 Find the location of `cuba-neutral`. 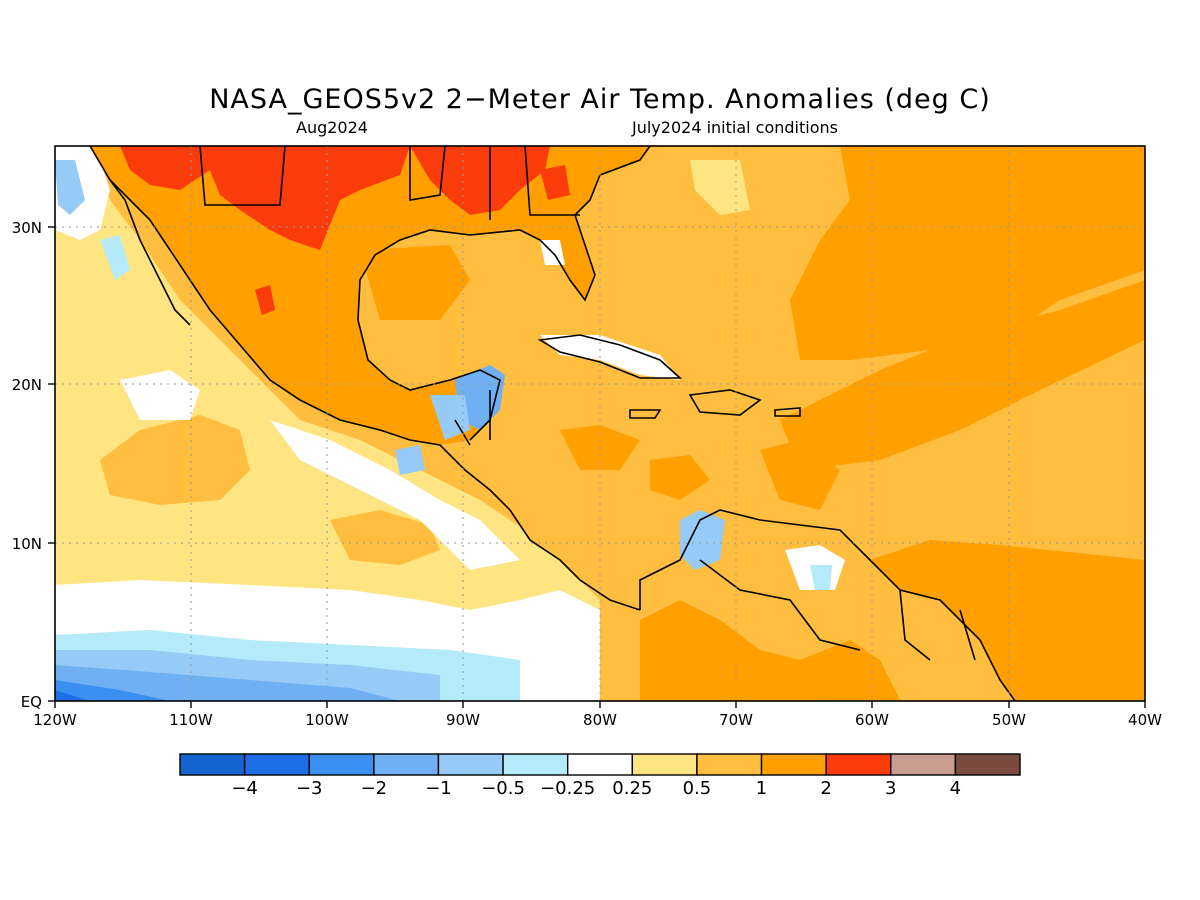

cuba-neutral is located at coordinates (610, 357).